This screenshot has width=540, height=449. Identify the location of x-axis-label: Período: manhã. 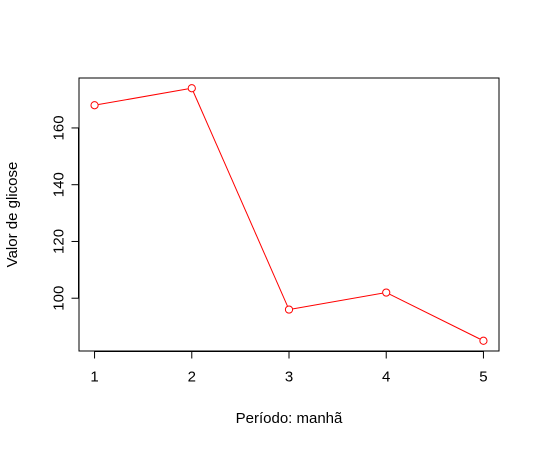
(289, 418).